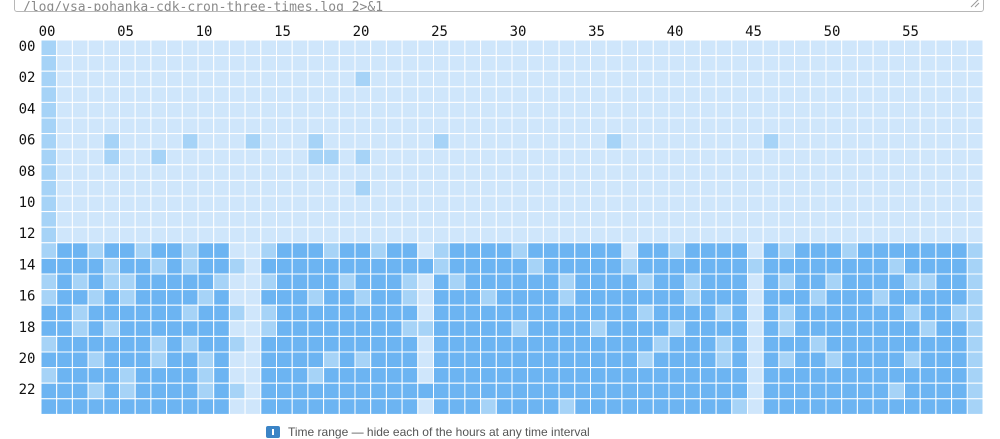 The image size is (1000, 439). I want to click on x-tick-label: 30, so click(518, 32).